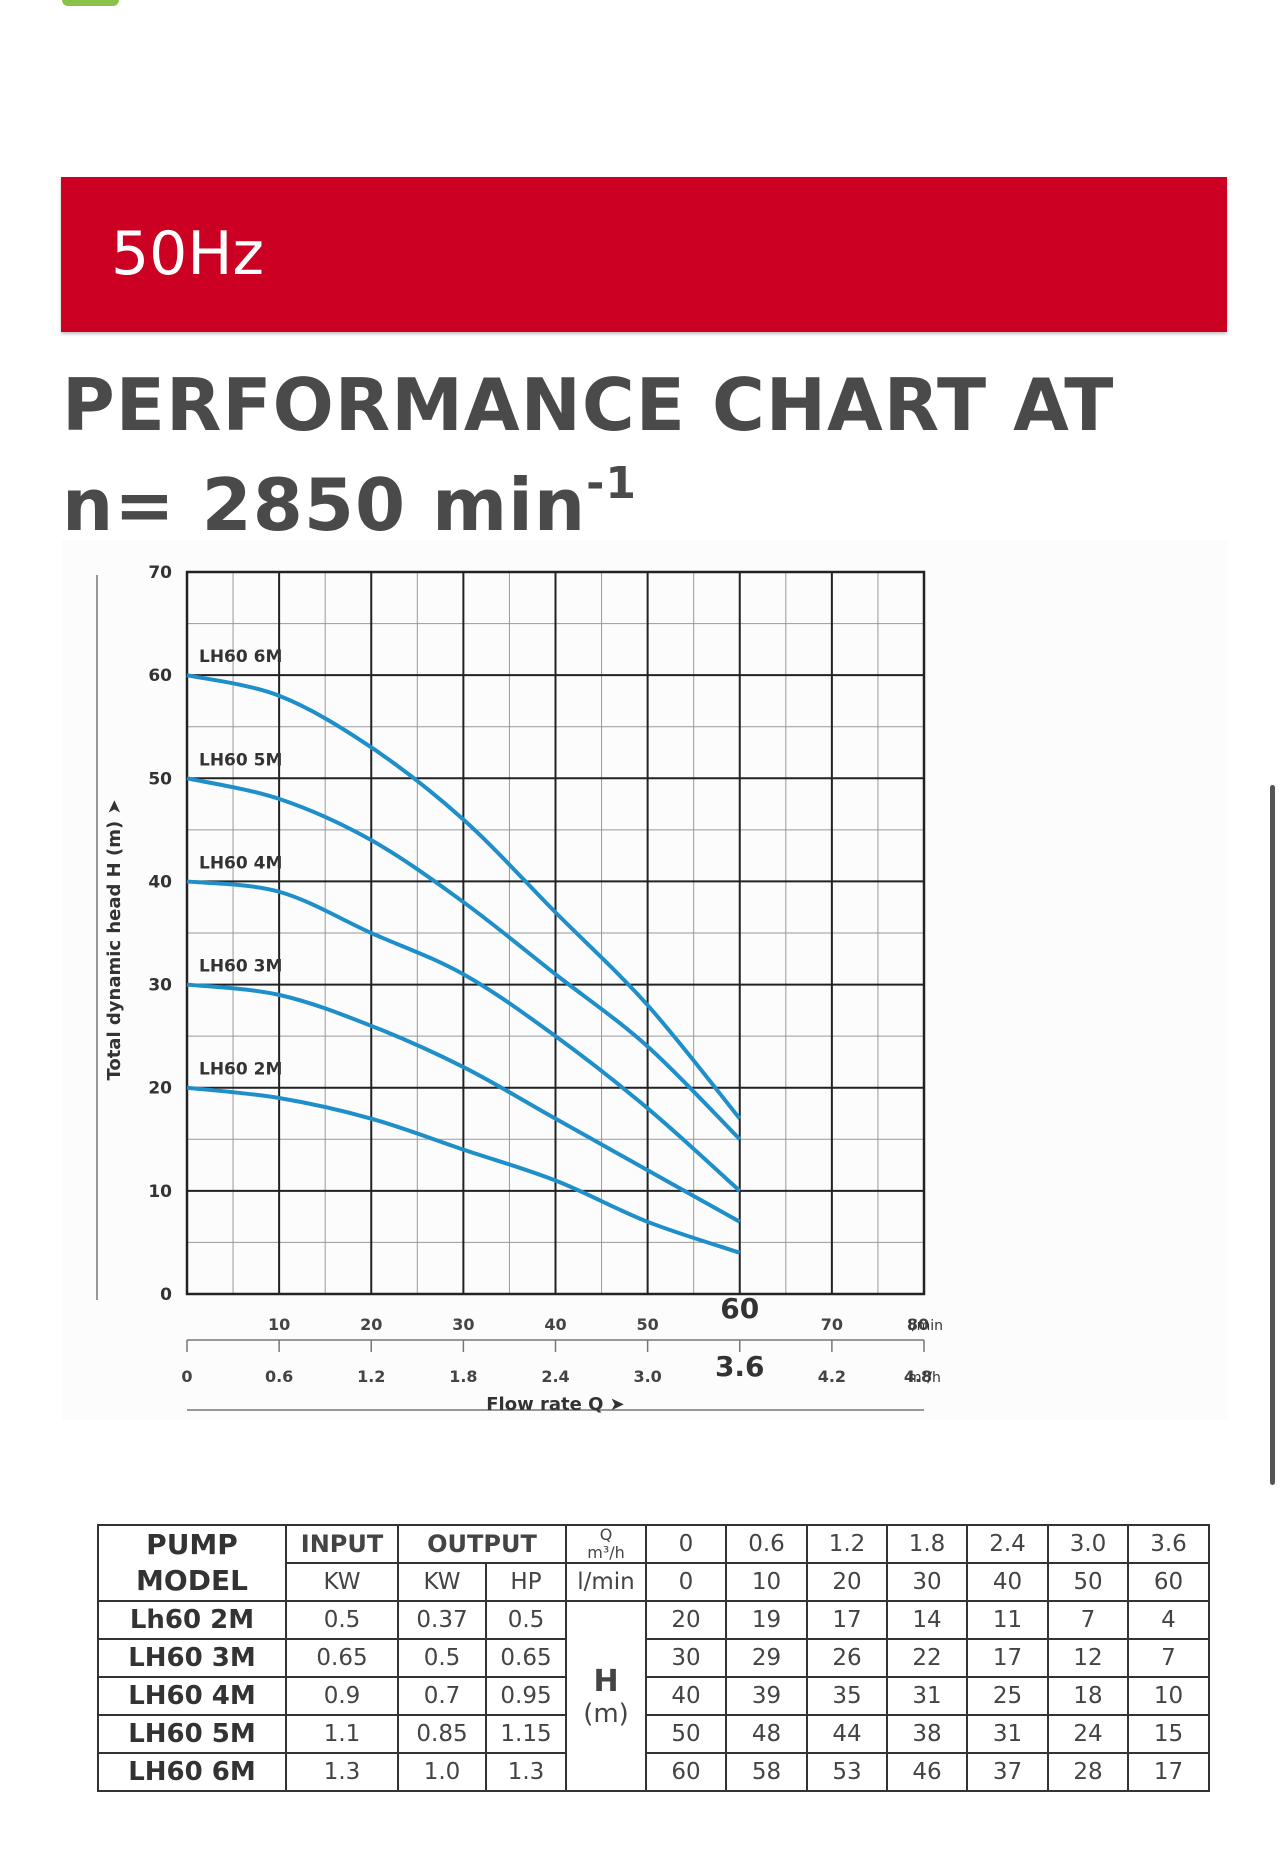  Describe the element at coordinates (526, 1658) in the screenshot. I see `output-hp-cell: 0.65` at that location.